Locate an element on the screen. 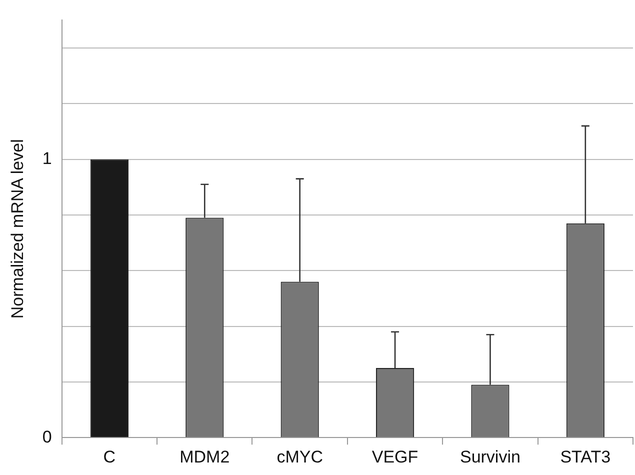  x-tick-label: STAT3 is located at coordinates (585, 456).